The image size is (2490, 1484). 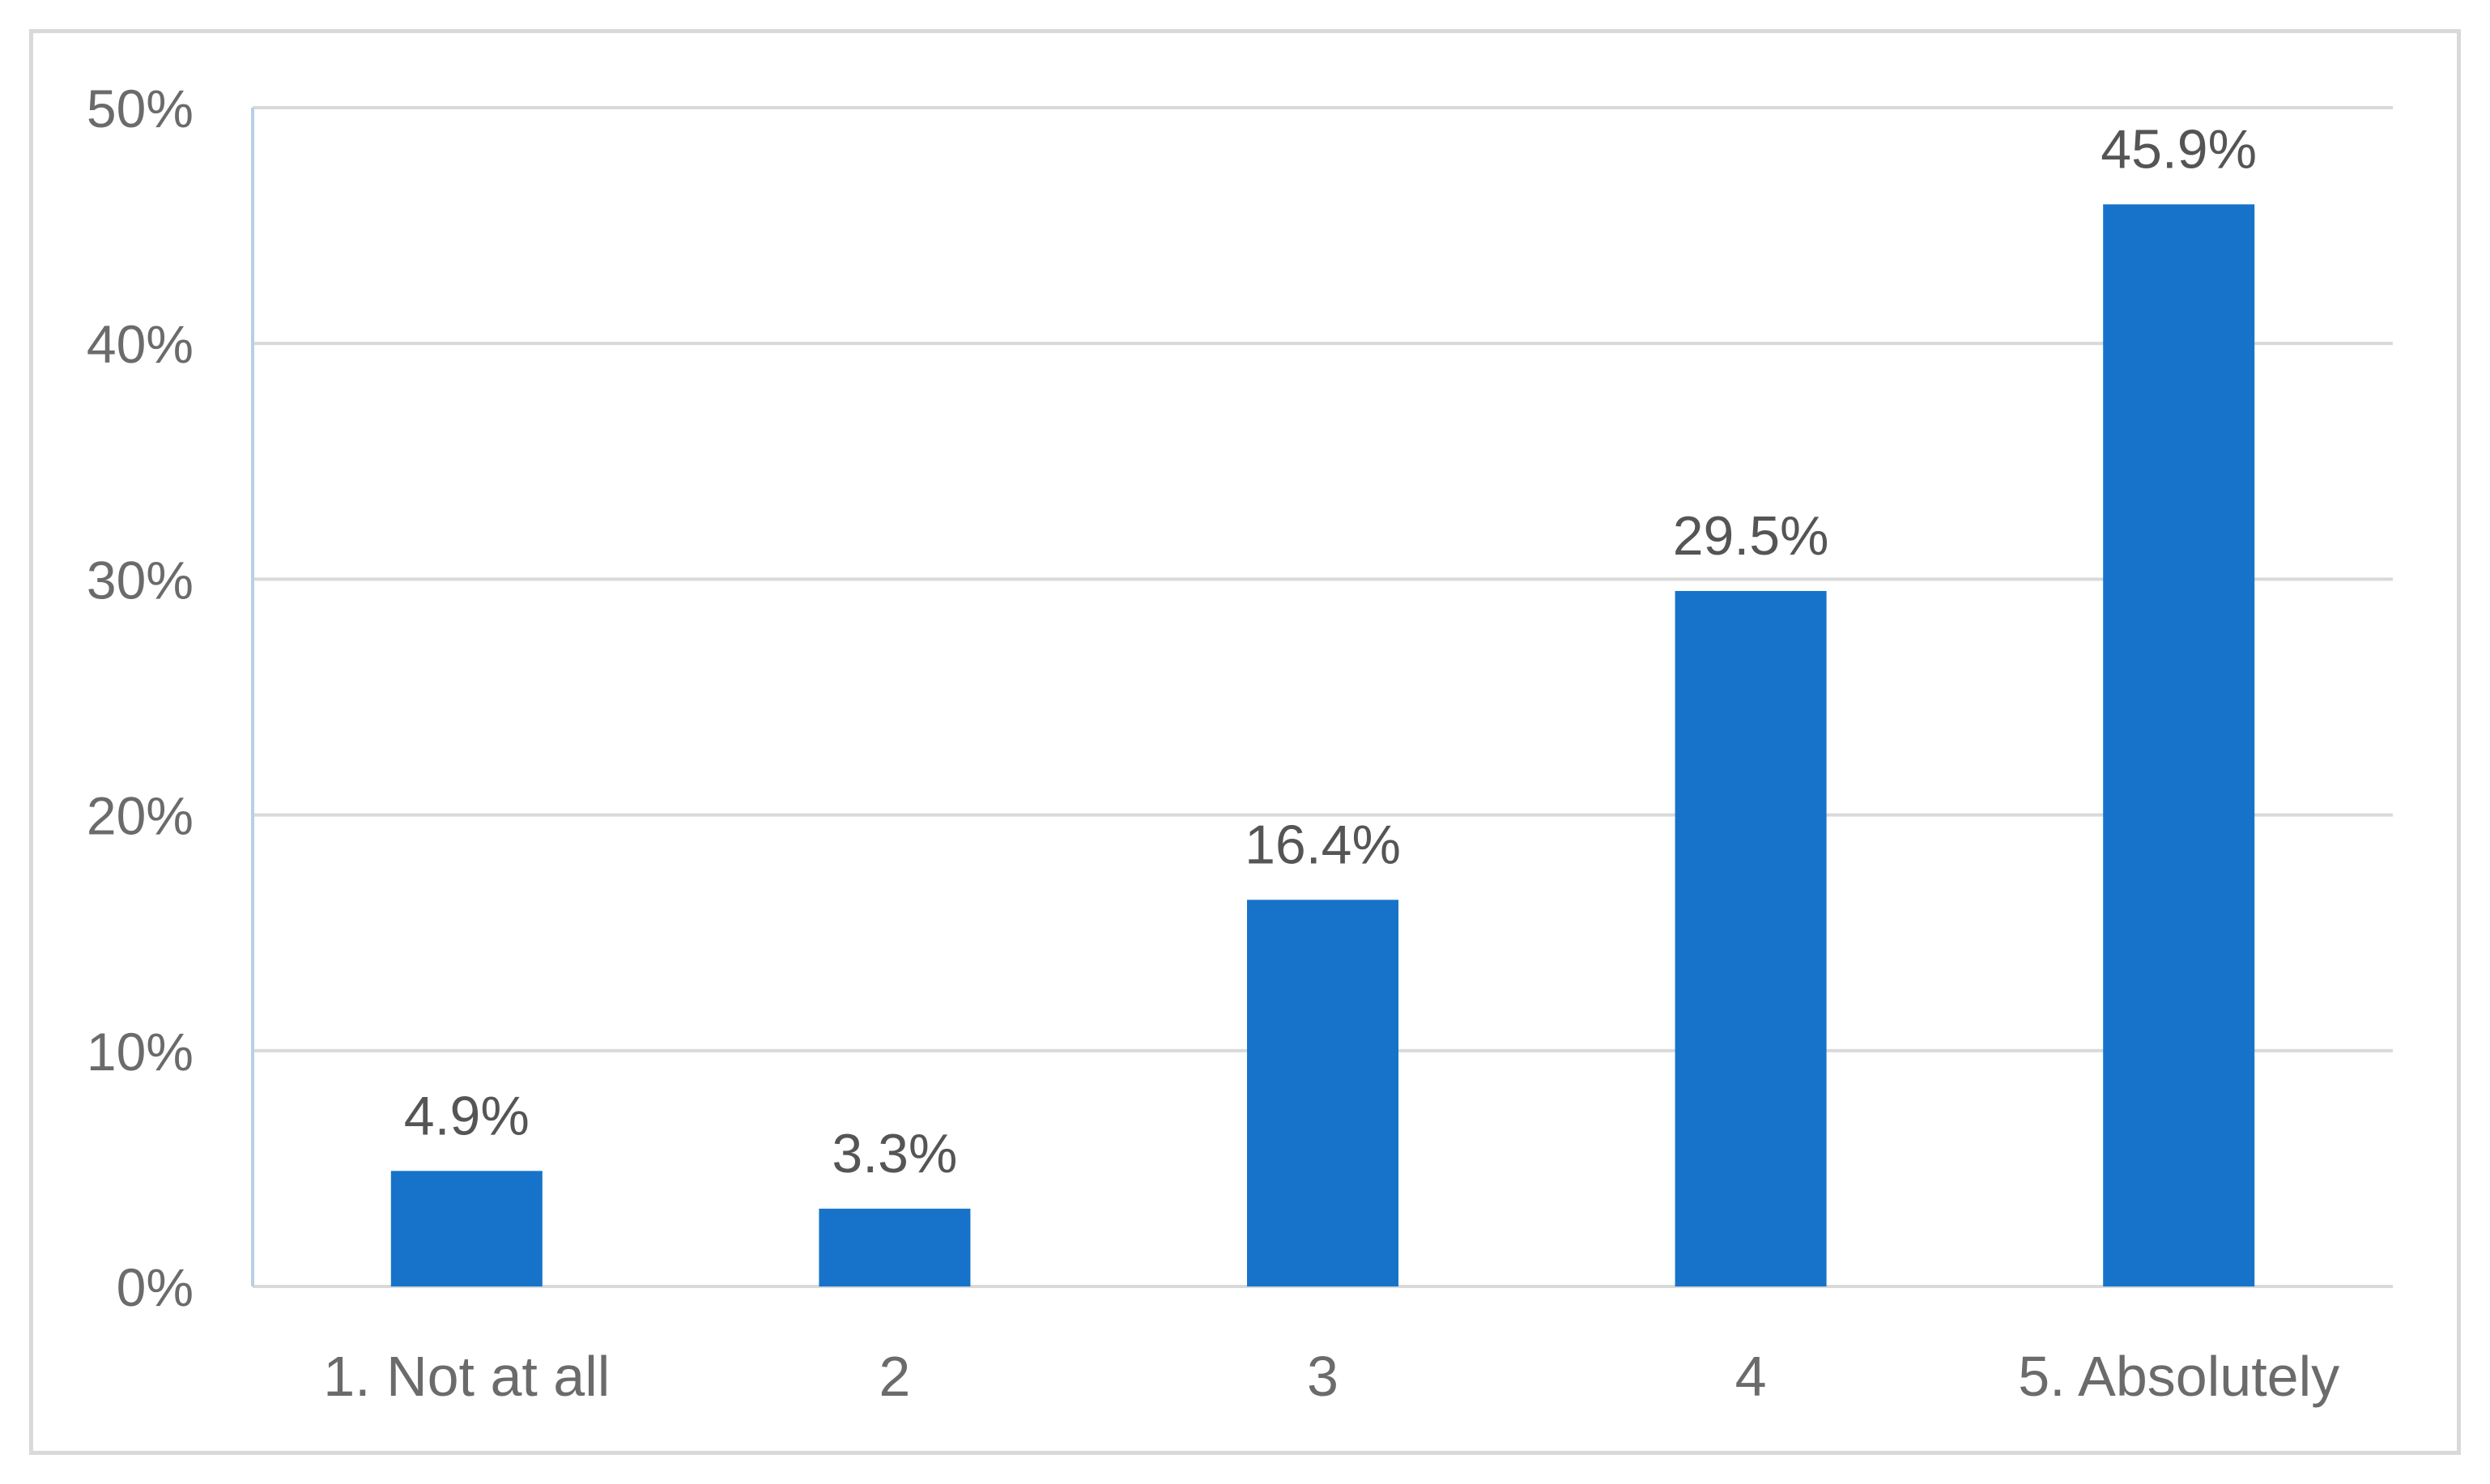 I want to click on category-label-5: 5. Absolutely, so click(x=2179, y=1376).